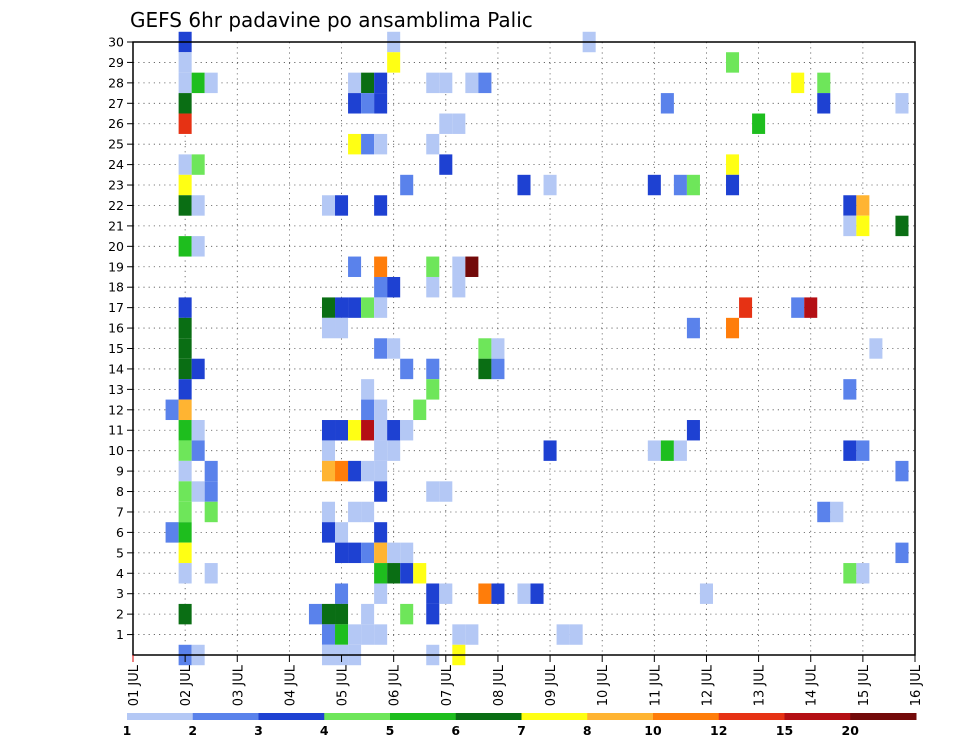  Describe the element at coordinates (784, 730) in the screenshot. I see `legend-label: 15` at that location.